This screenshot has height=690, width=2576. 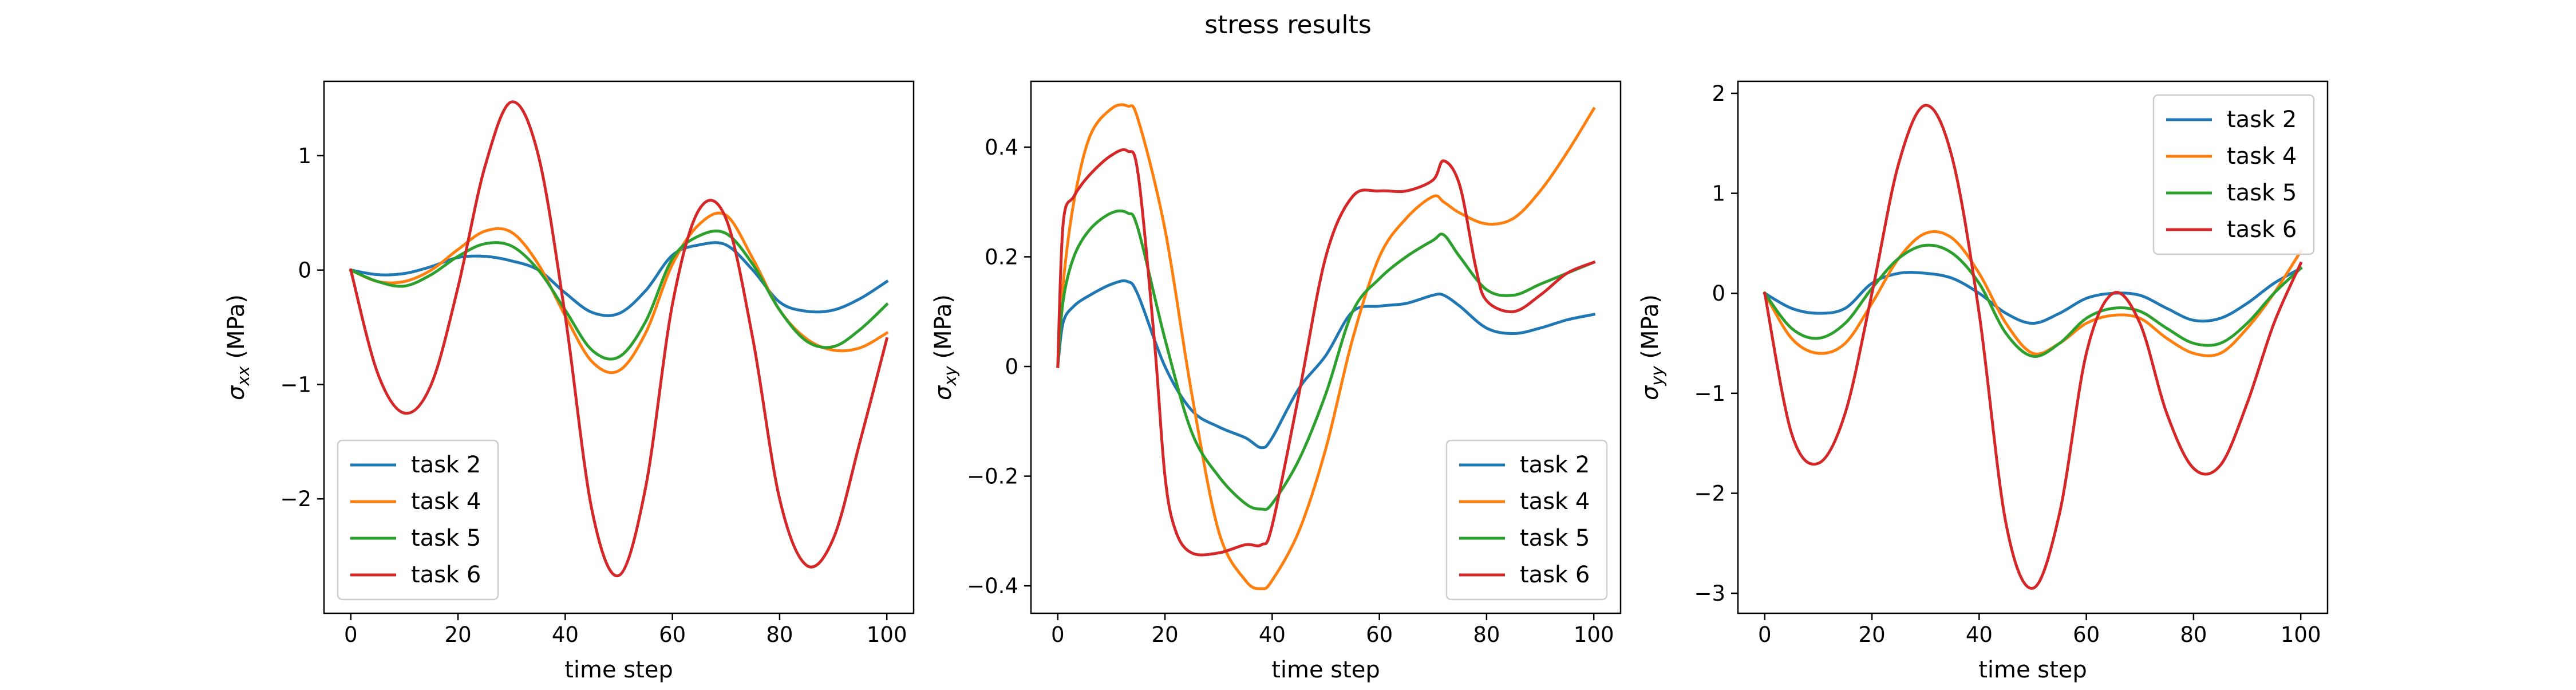 I want to click on y-axis-label: σxx (MPa), so click(x=238, y=347).